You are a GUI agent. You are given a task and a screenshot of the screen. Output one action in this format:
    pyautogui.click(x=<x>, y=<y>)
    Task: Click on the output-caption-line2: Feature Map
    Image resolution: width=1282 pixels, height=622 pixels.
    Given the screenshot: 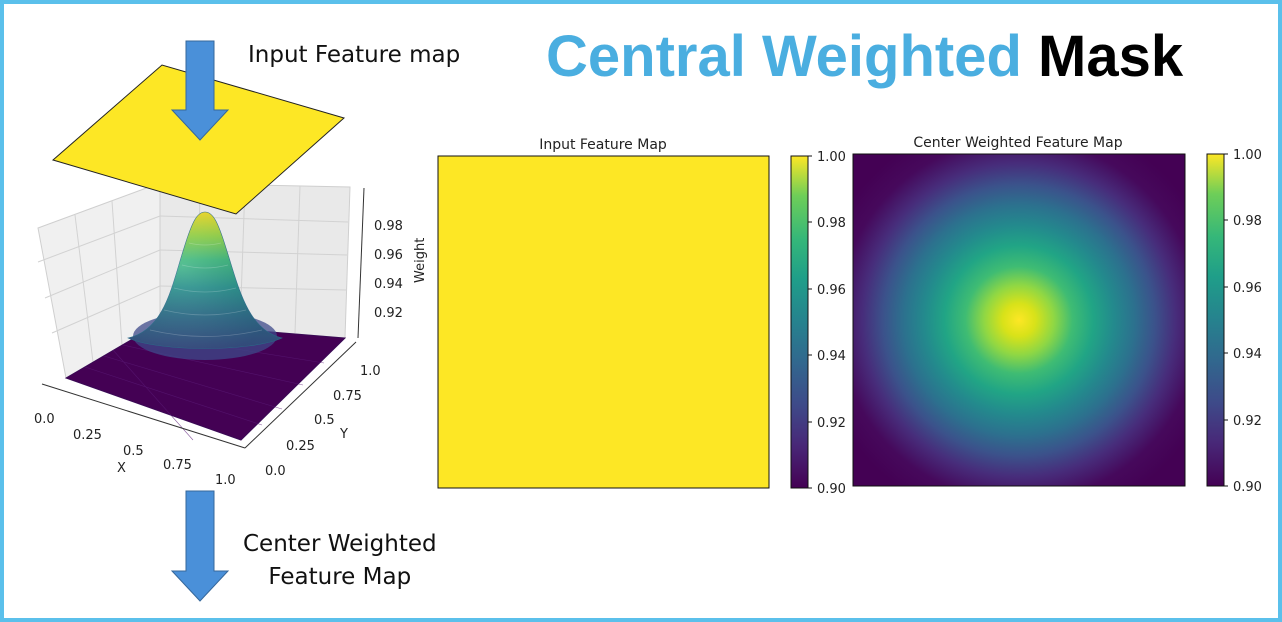 What is the action you would take?
    pyautogui.click(x=340, y=577)
    